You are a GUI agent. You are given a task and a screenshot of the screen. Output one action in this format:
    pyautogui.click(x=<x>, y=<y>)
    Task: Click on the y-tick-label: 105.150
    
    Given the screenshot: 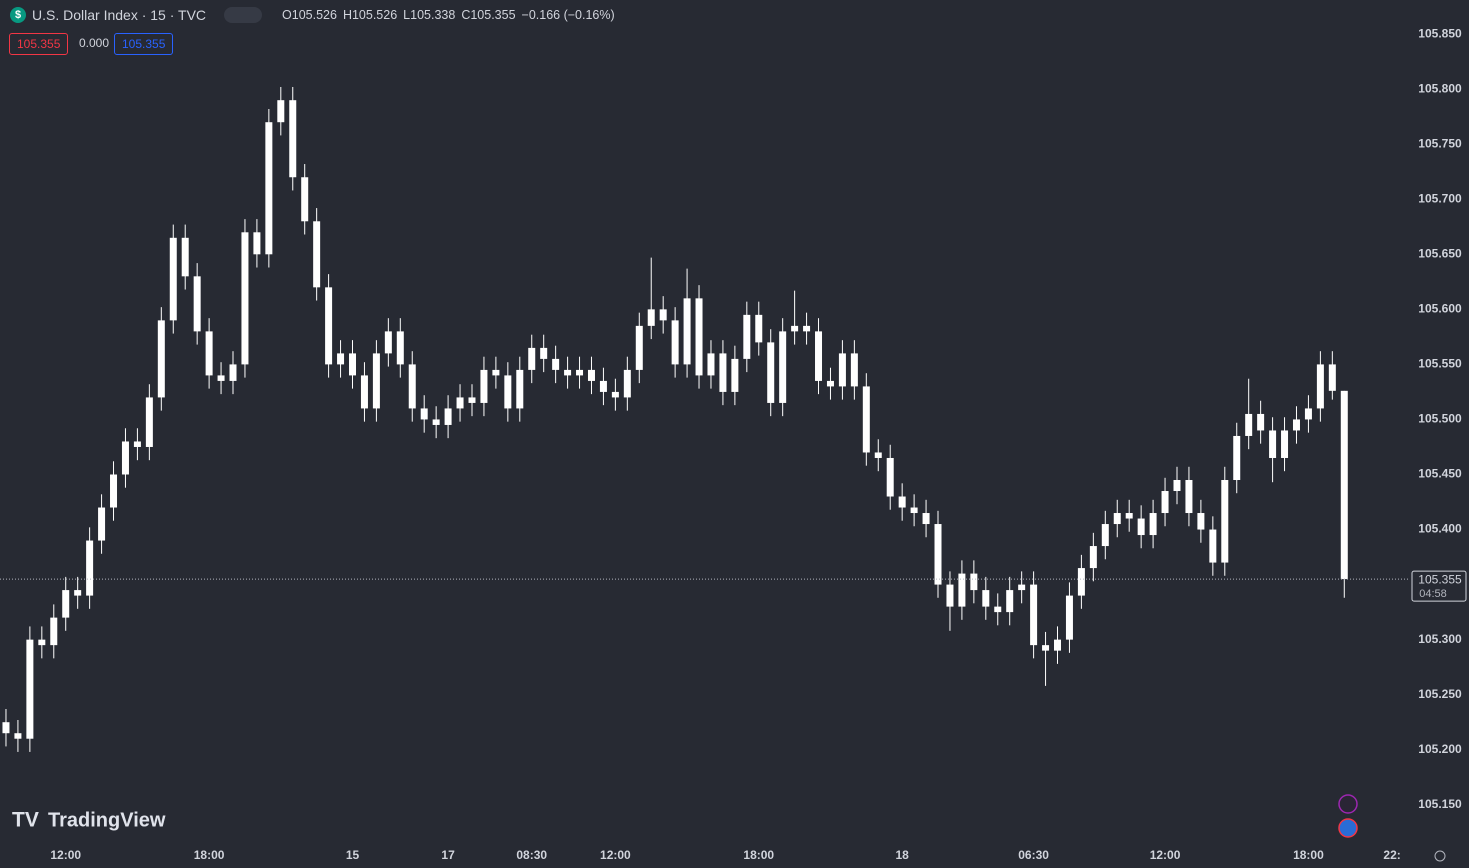 What is the action you would take?
    pyautogui.click(x=1440, y=804)
    